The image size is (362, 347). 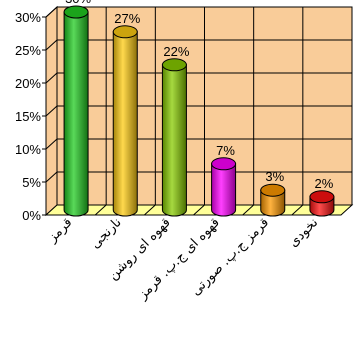 What do you see at coordinates (176, 51) in the screenshot?
I see `data-label-2: 22%` at bounding box center [176, 51].